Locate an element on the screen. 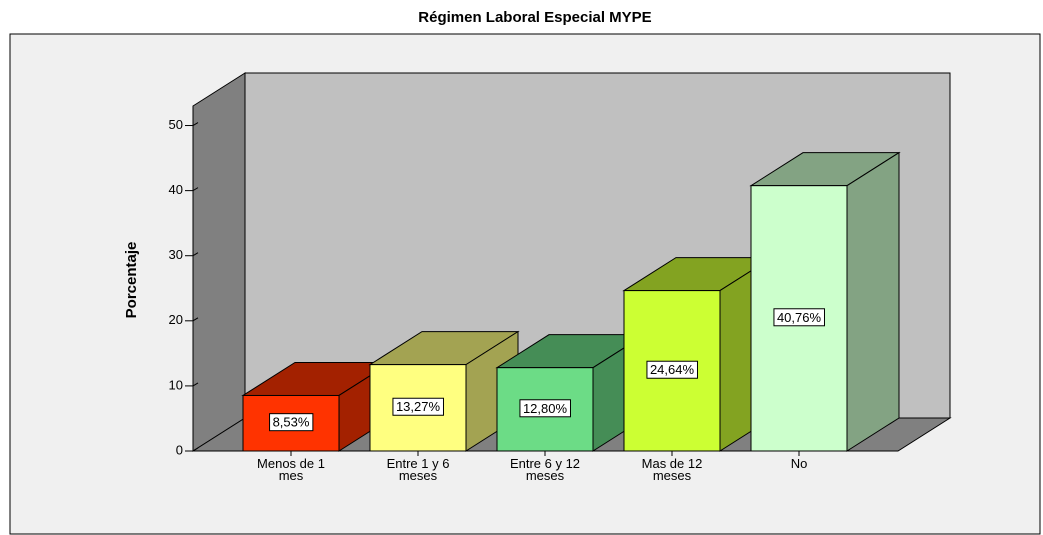 The height and width of the screenshot is (535, 1043). x-tick-label-box: Entre 1 y 6 meses is located at coordinates (418, 470).